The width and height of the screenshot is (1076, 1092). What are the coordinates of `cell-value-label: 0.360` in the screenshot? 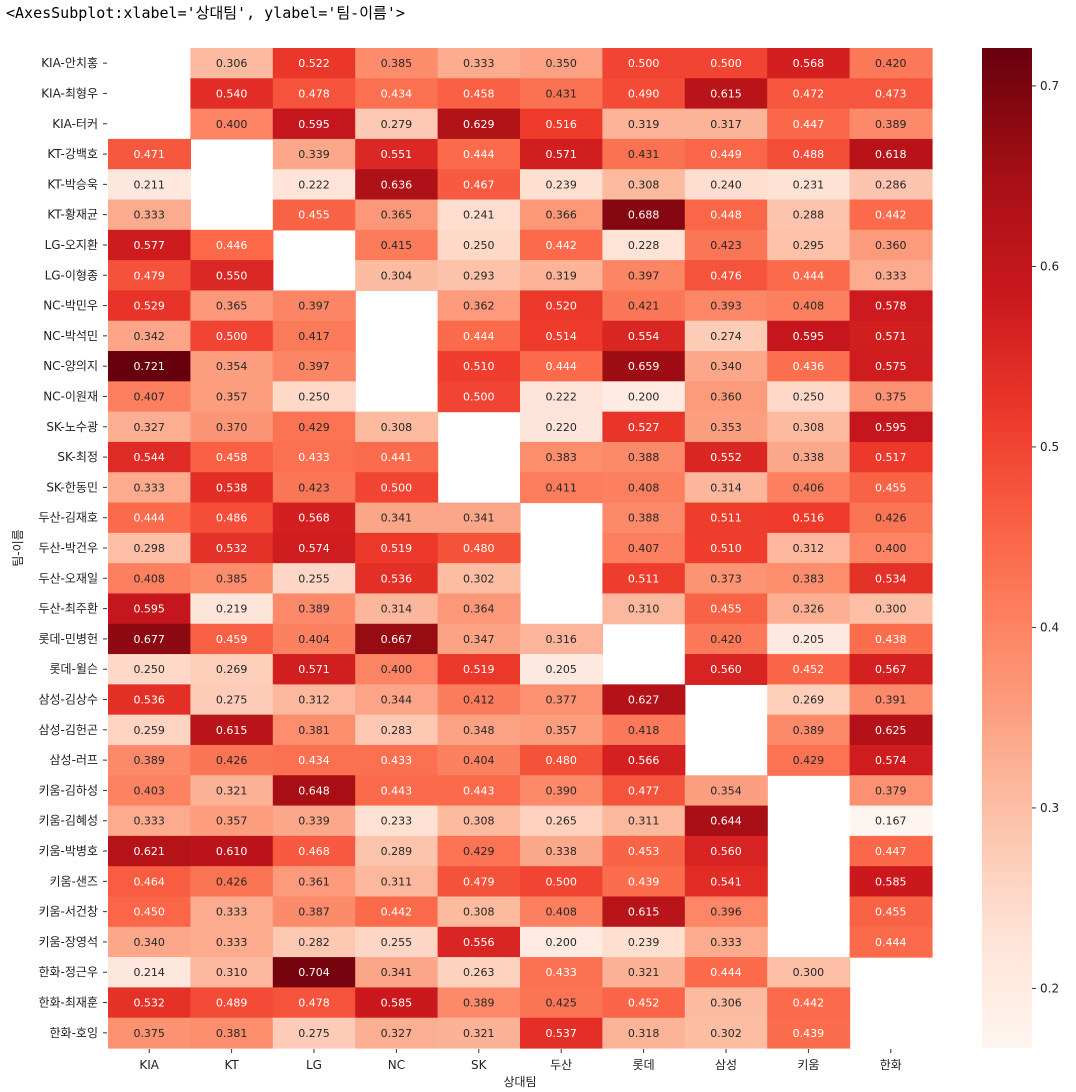 It's located at (891, 245).